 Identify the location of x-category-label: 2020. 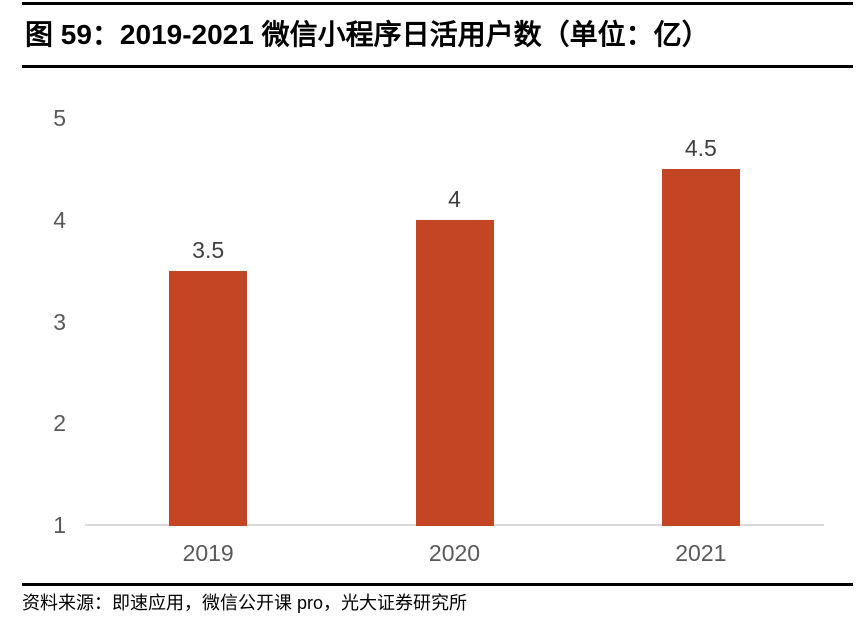
(454, 553).